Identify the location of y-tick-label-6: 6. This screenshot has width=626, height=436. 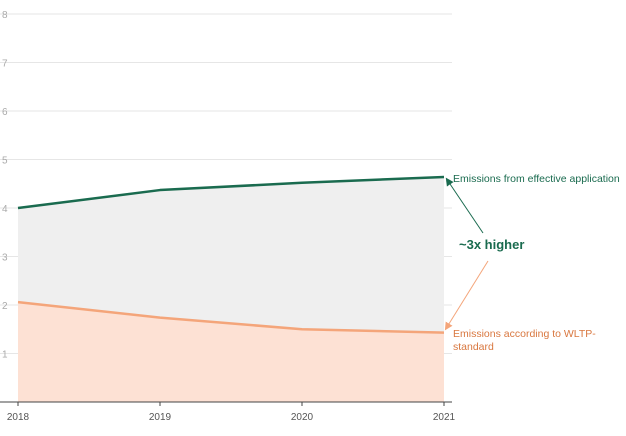
(5, 112).